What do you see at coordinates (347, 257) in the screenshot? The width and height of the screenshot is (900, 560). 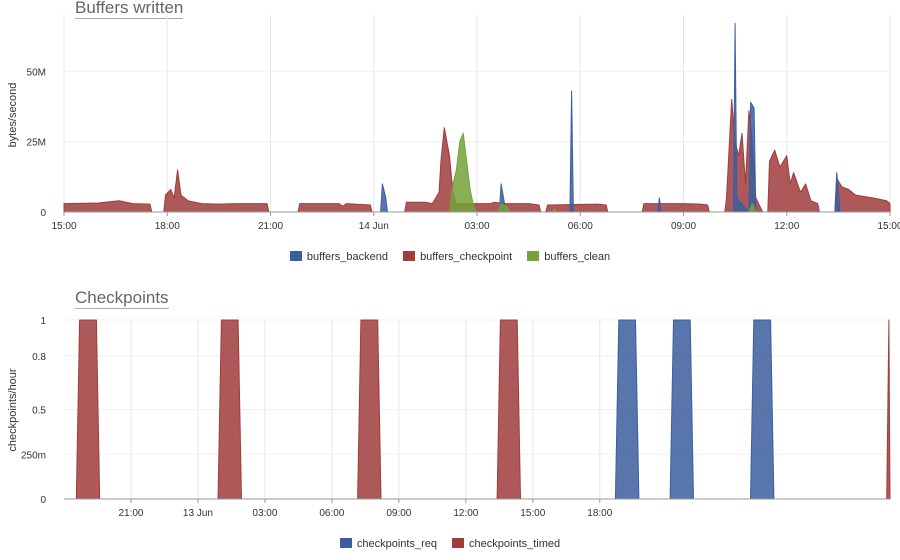 I see `legend-label: buffers_backend` at bounding box center [347, 257].